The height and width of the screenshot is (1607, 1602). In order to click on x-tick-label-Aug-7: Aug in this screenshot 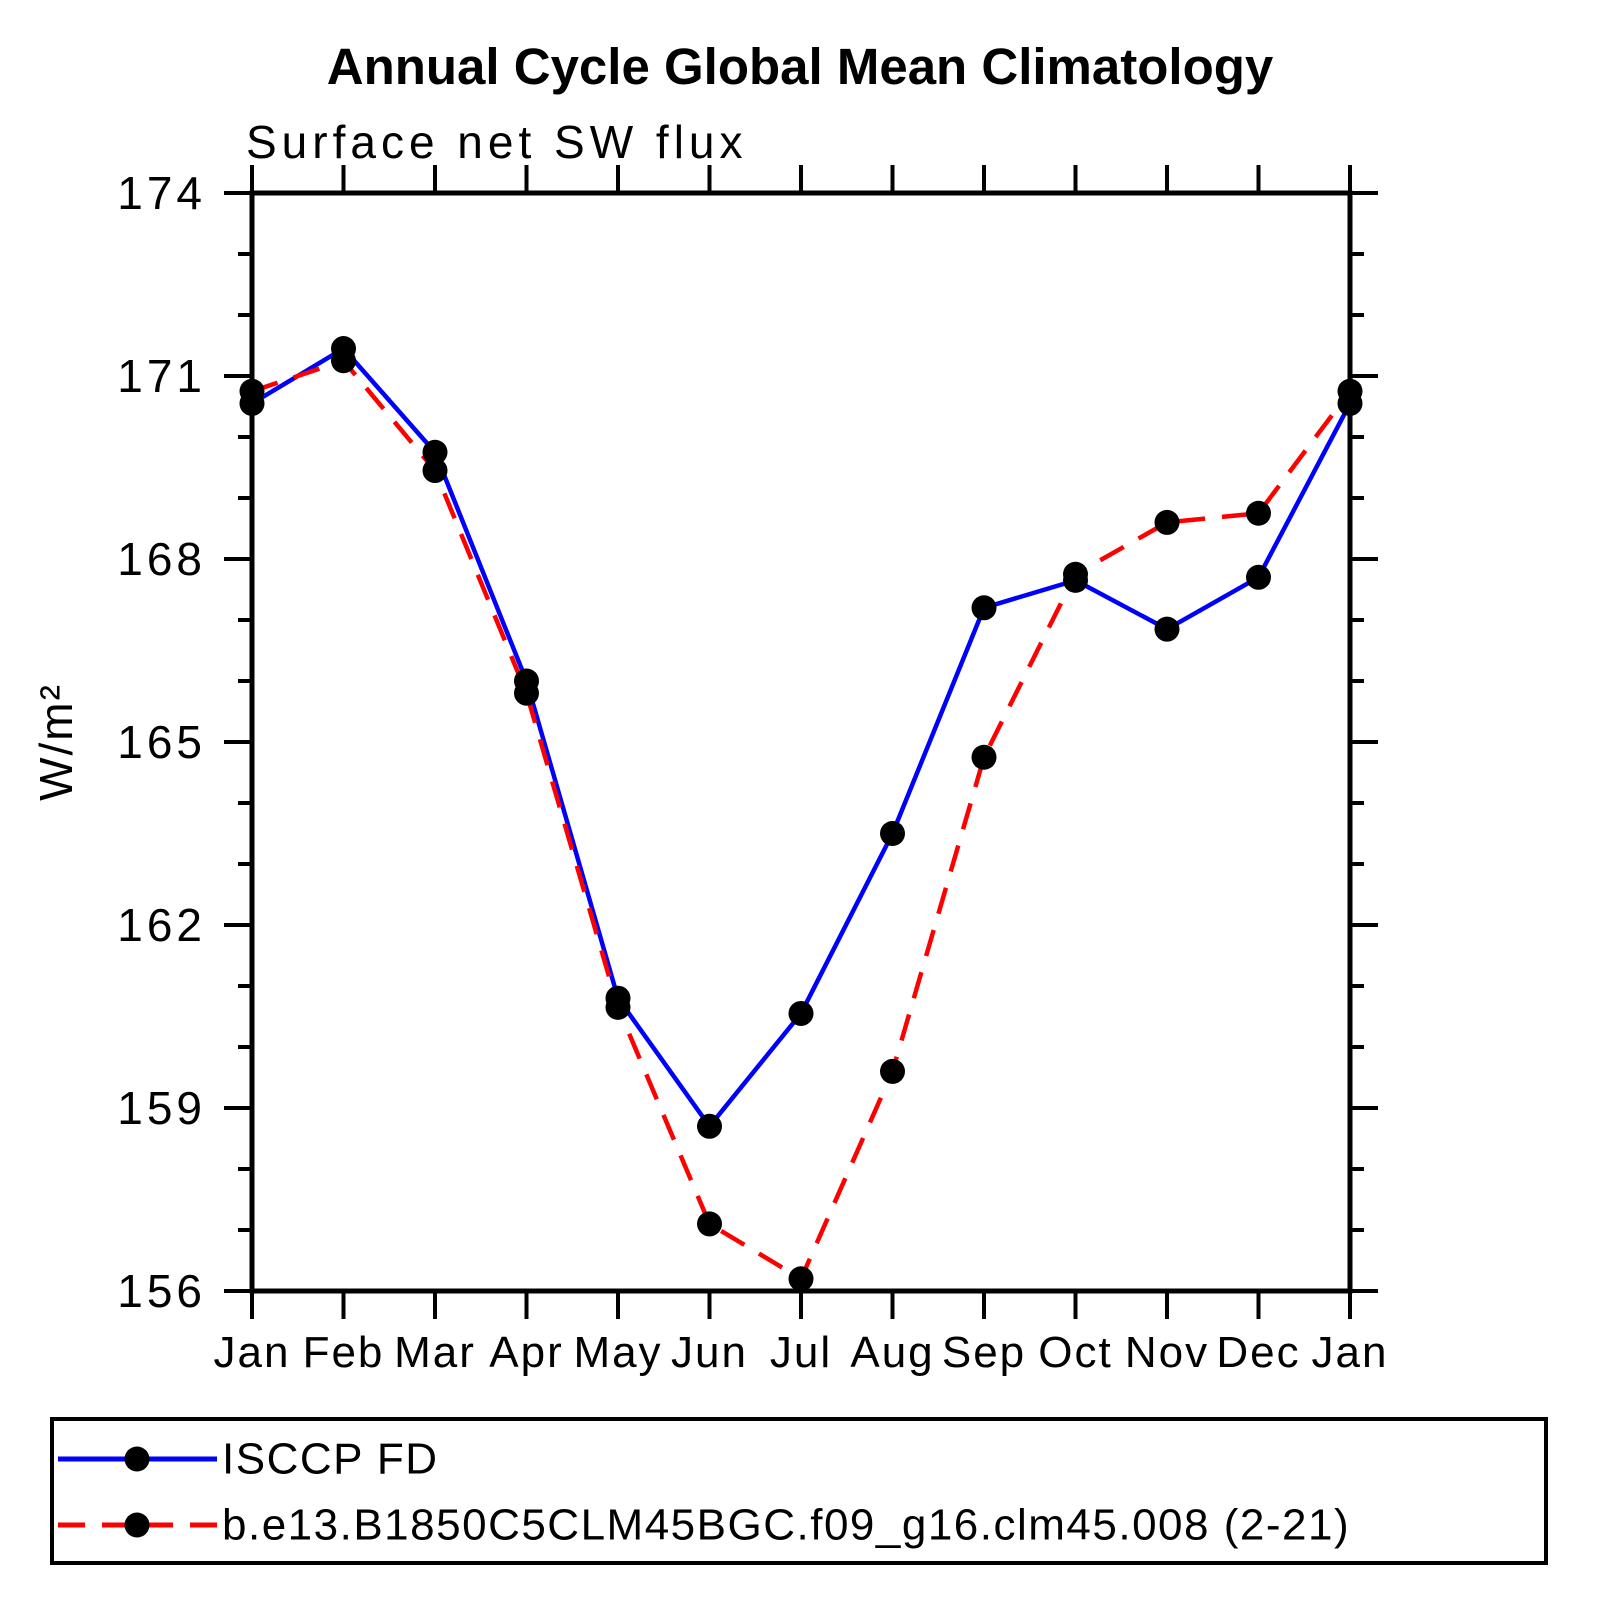, I will do `click(892, 1352)`.